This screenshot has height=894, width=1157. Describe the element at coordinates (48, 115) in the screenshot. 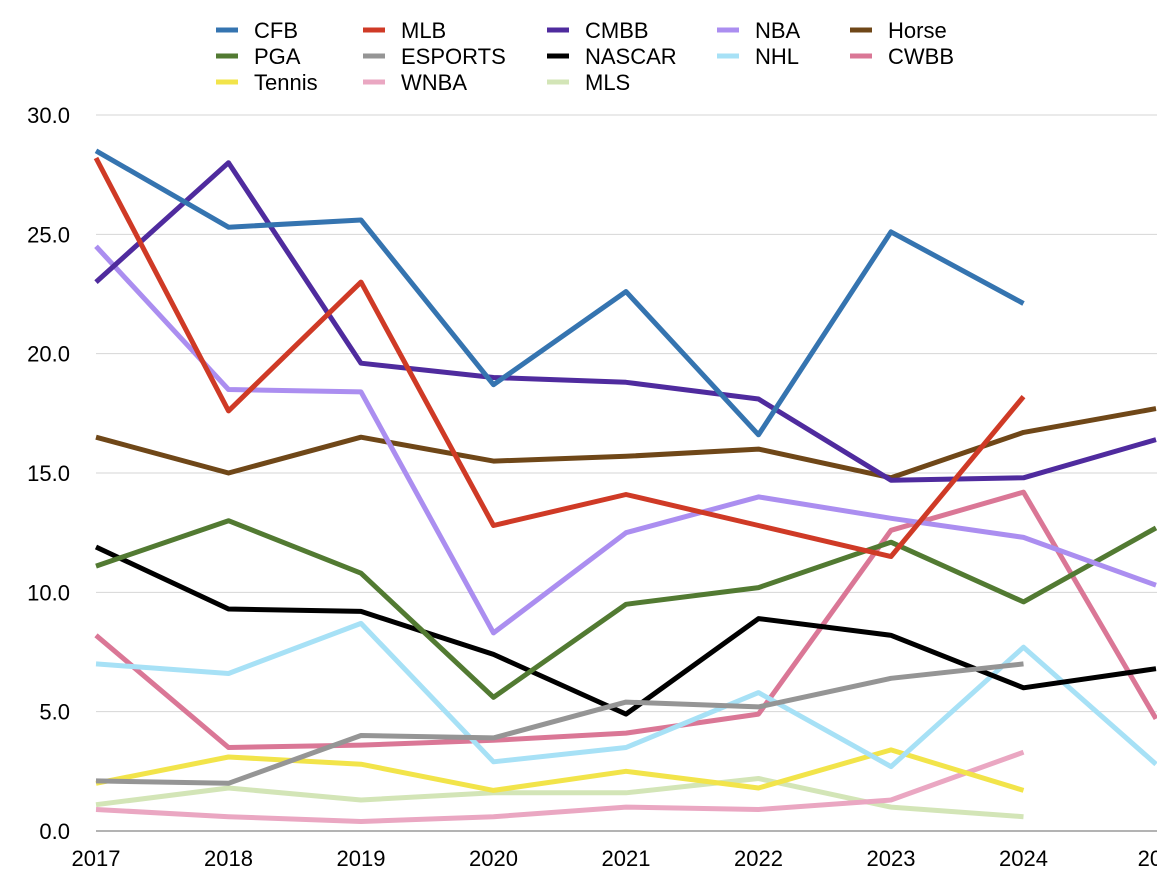

I see `y-tick-label: 30.0` at that location.